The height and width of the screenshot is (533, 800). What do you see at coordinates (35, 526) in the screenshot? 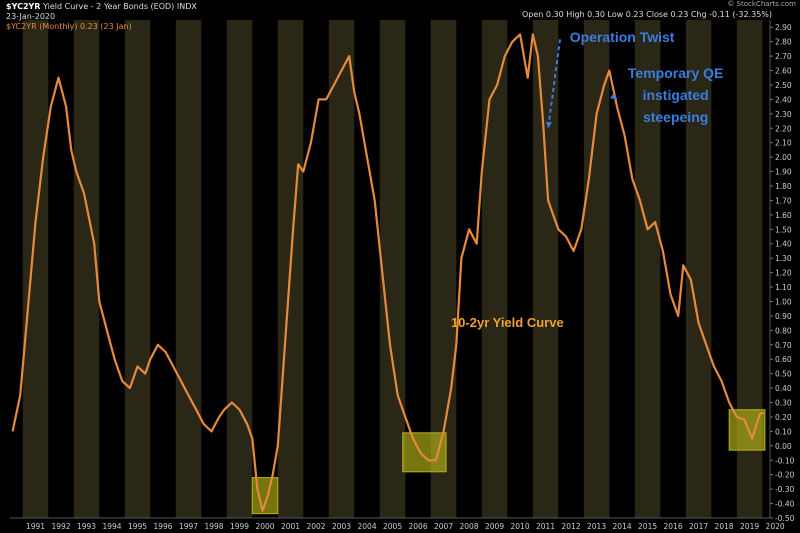
I see `x-tick-label: 1991` at bounding box center [35, 526].